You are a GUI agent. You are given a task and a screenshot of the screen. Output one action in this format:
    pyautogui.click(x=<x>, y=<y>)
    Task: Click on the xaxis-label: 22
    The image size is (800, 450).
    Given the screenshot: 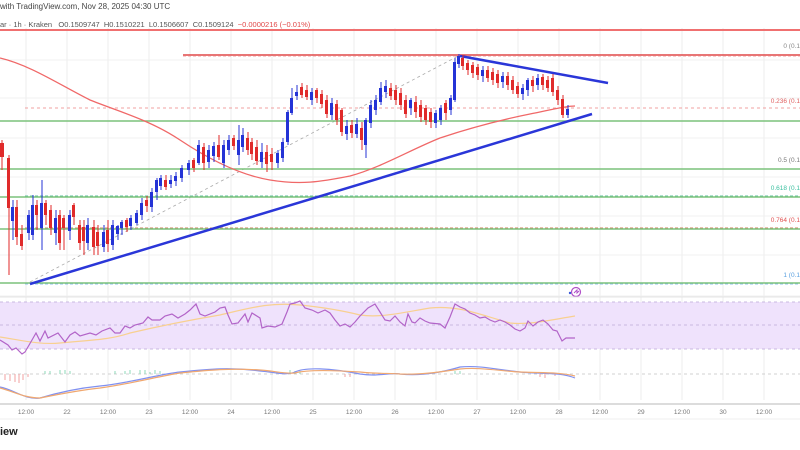 What is the action you would take?
    pyautogui.click(x=67, y=412)
    